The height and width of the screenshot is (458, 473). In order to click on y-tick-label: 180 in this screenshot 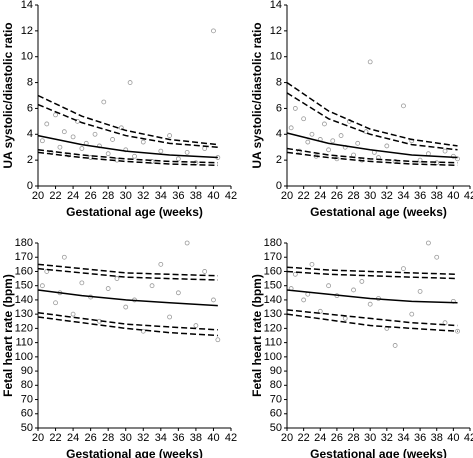, I will do `click(273, 243)`.